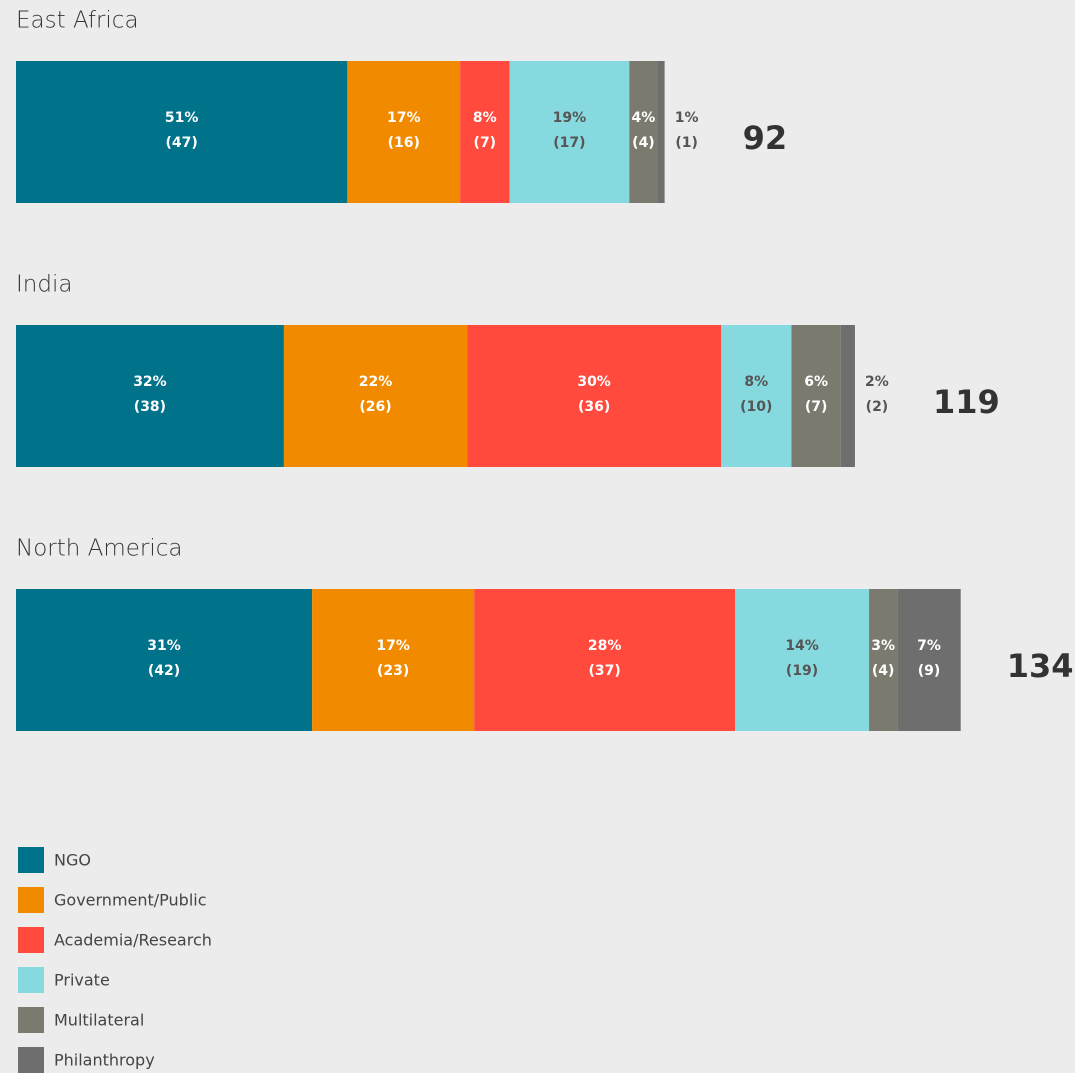  I want to click on value-label: (26), so click(375, 407).